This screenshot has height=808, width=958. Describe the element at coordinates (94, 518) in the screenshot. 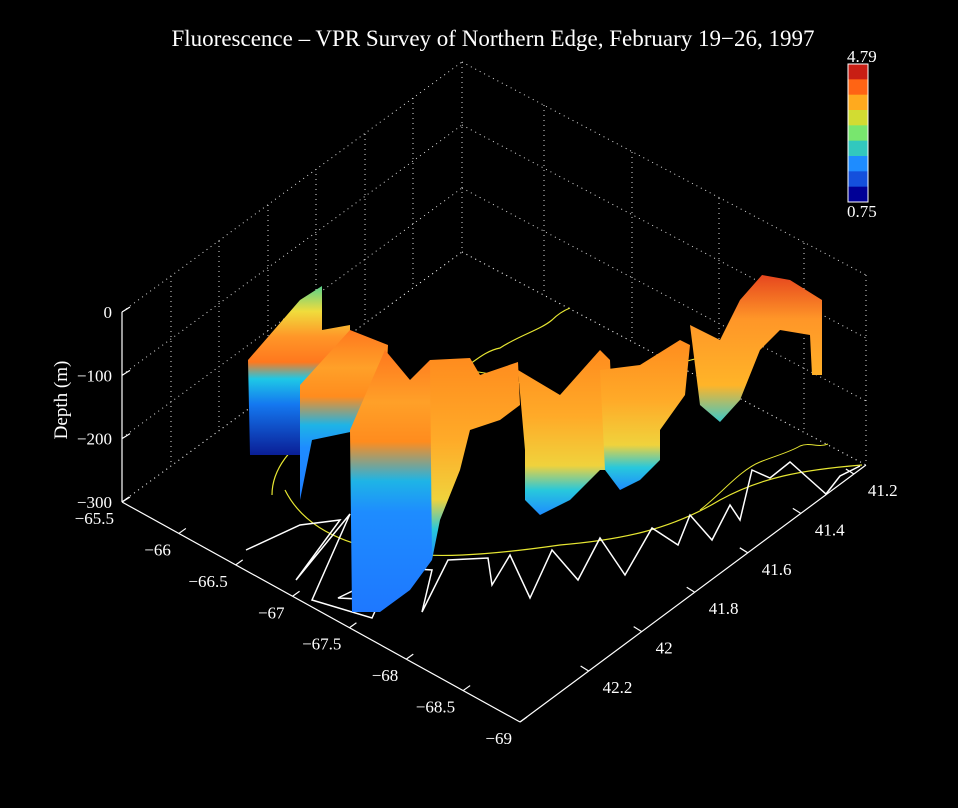

I see `x-tick-label: −65.5` at that location.